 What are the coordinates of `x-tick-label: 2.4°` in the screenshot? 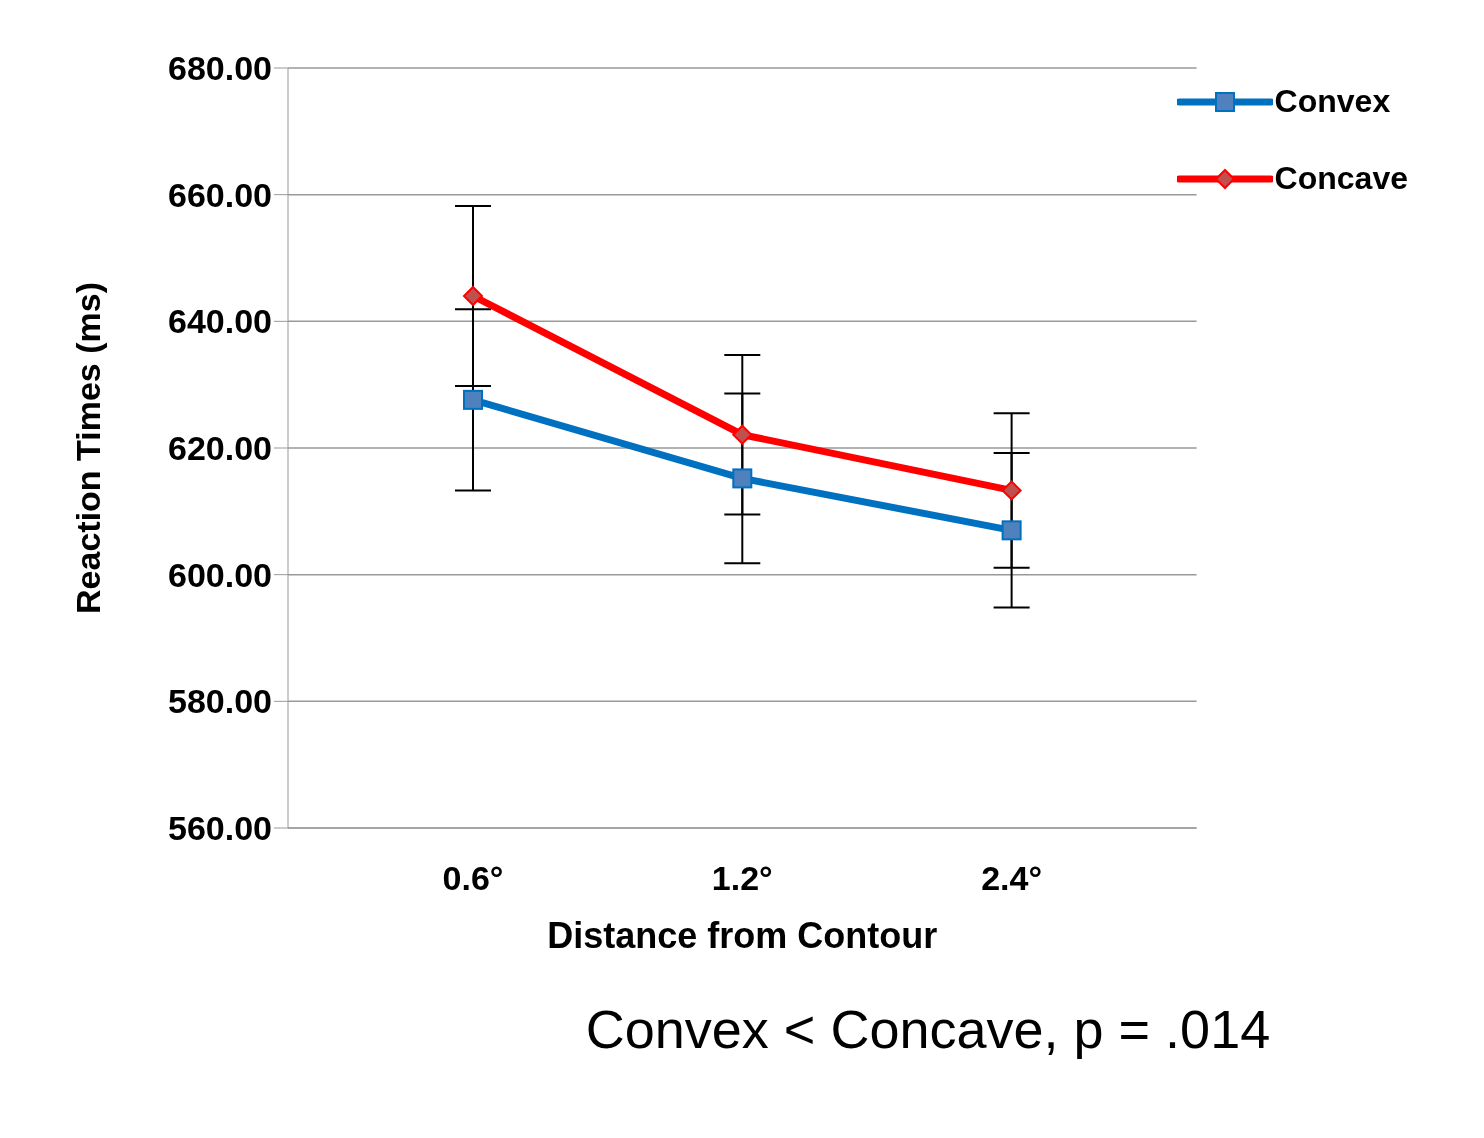 It's located at (1012, 878).